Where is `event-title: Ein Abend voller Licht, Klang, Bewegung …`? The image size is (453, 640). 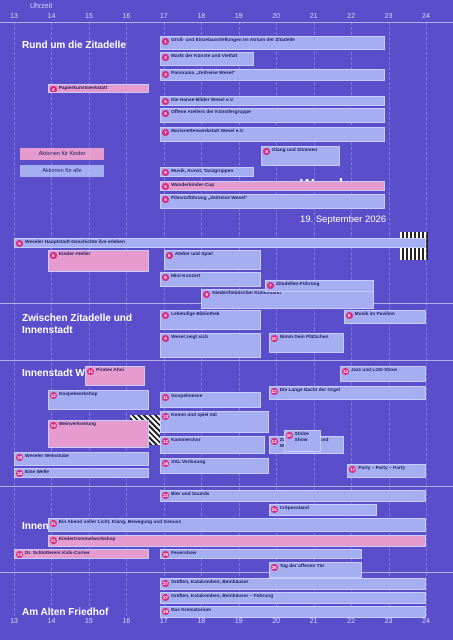
event-title: Ein Abend voller Licht, Klang, Bewegung … is located at coordinates (120, 522).